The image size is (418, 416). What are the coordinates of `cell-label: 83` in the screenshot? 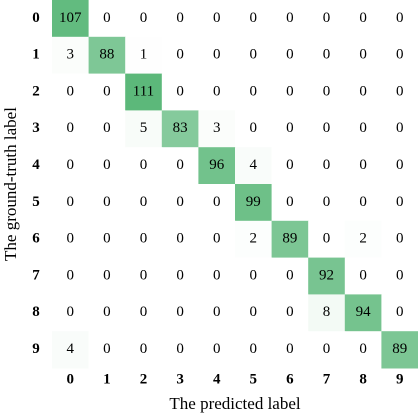 It's located at (180, 128).